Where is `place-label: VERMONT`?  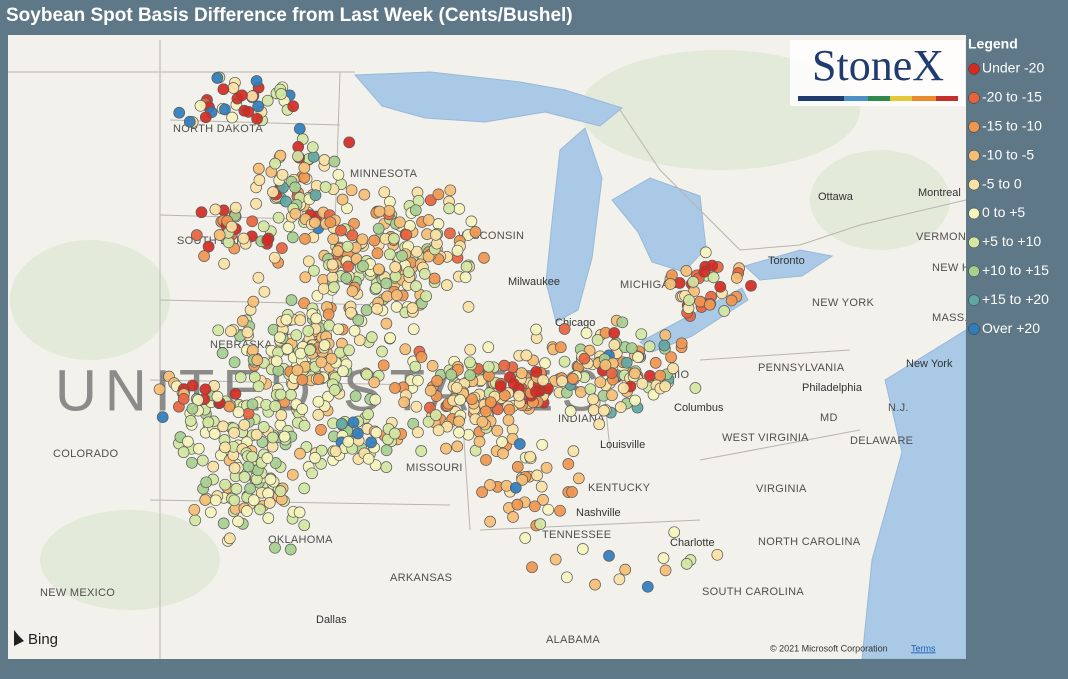 place-label: VERMONT is located at coordinates (944, 237).